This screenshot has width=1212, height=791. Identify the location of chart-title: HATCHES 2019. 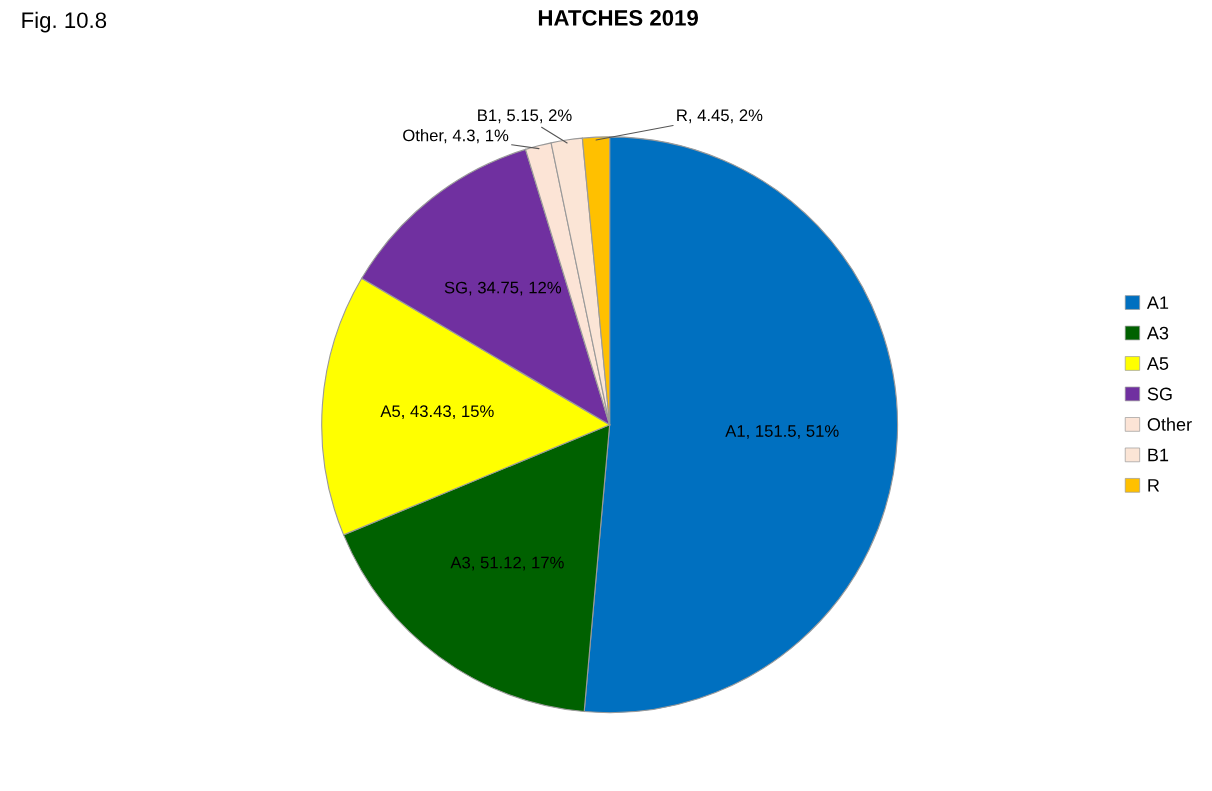
(618, 18).